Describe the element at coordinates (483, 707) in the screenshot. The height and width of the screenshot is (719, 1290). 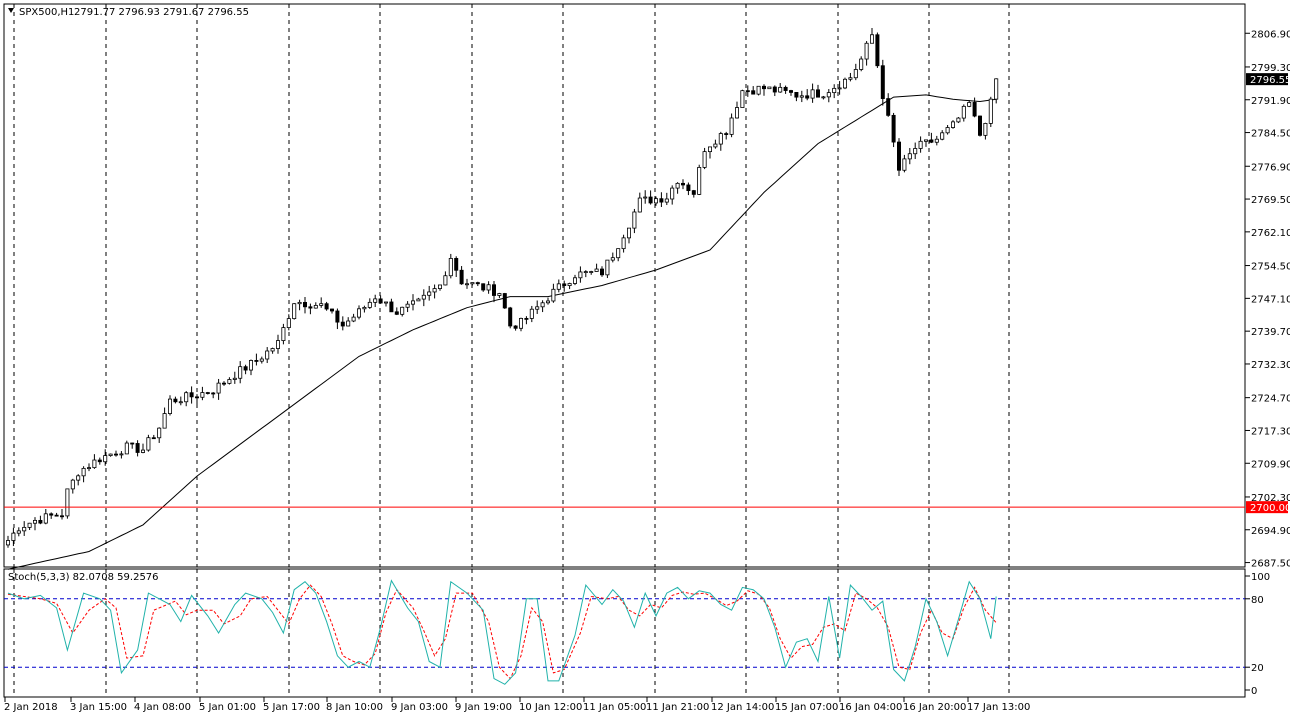
I see `time-tick-label: 9 Jan 19:00` at that location.